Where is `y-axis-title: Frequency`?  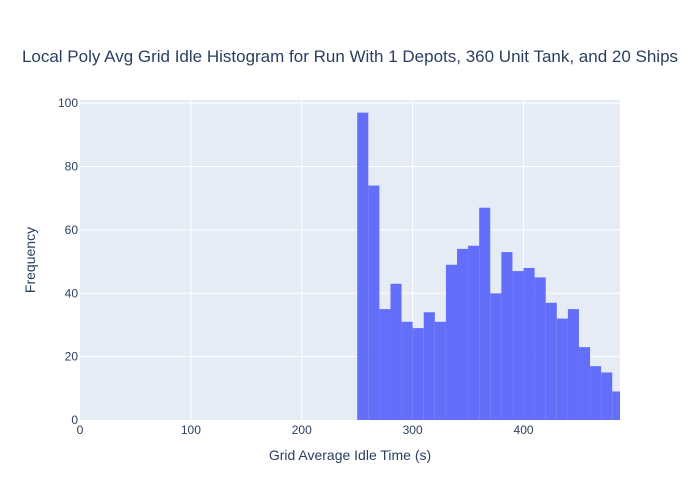 y-axis-title: Frequency is located at coordinates (30, 260).